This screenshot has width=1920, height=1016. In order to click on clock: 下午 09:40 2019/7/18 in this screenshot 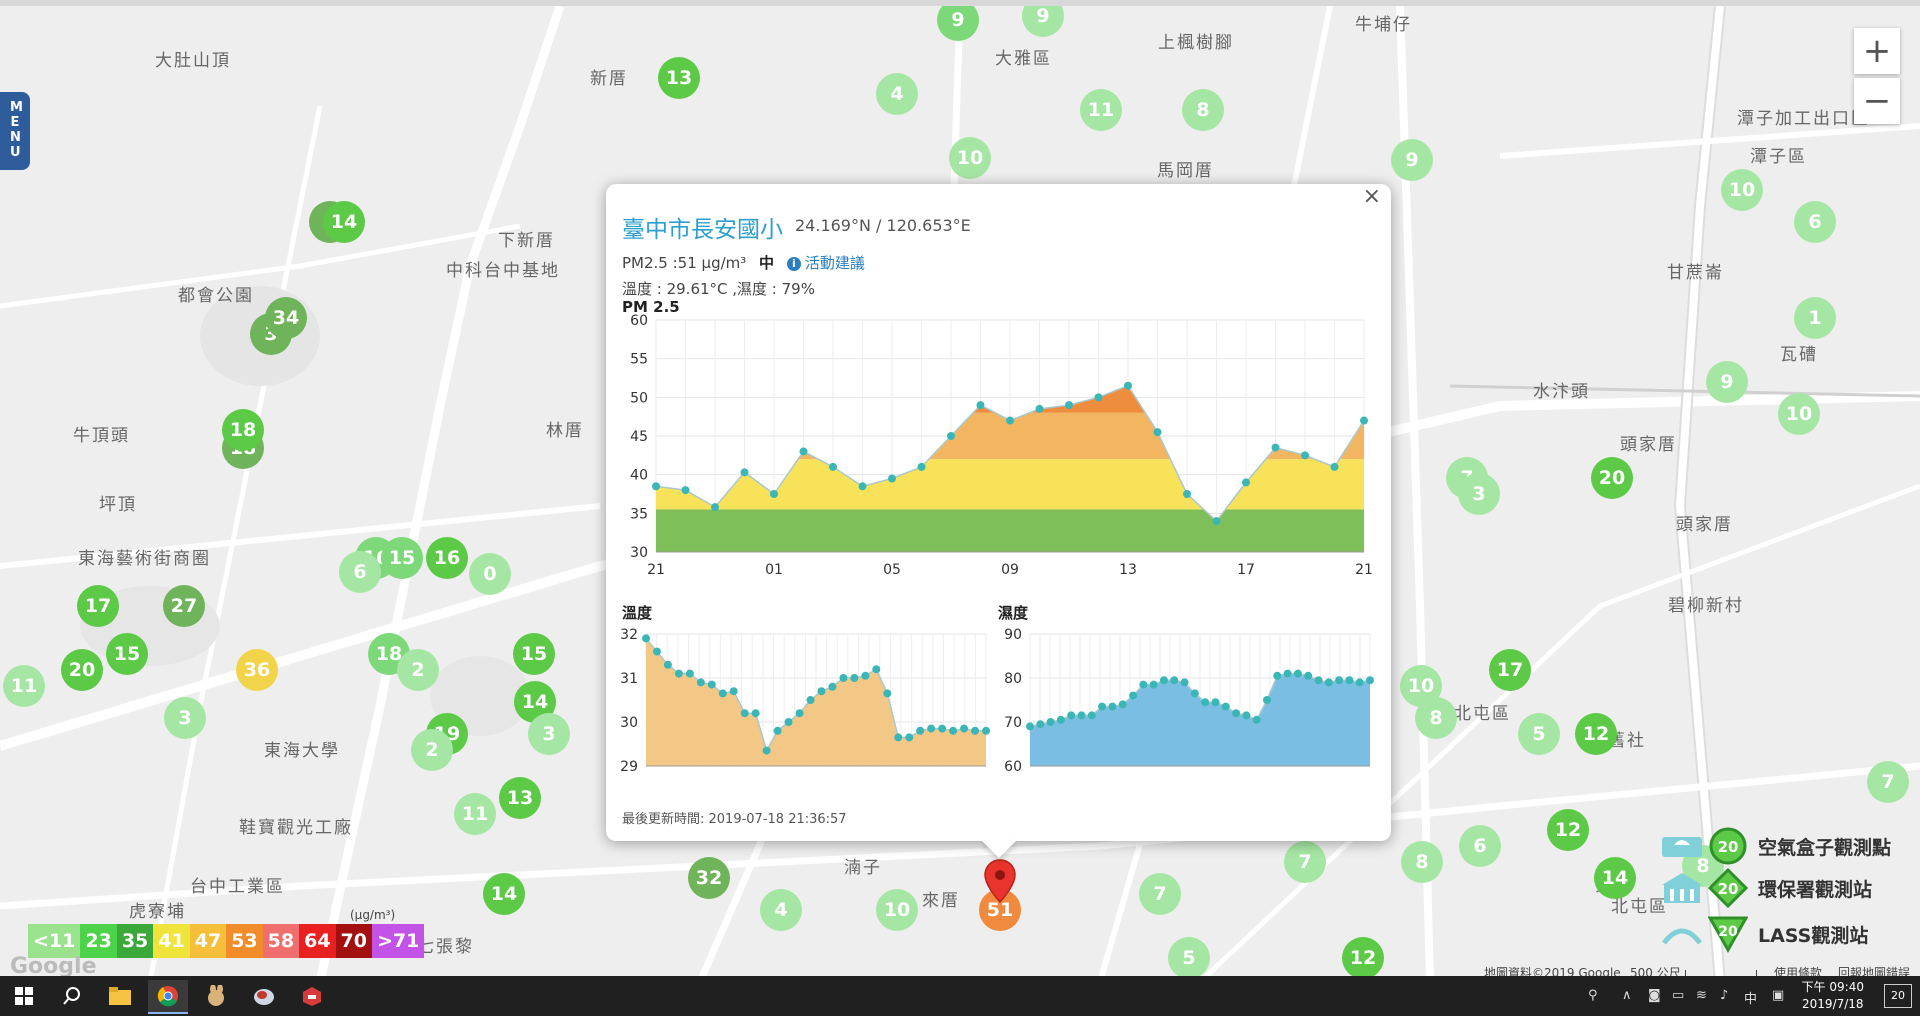, I will do `click(1833, 996)`.